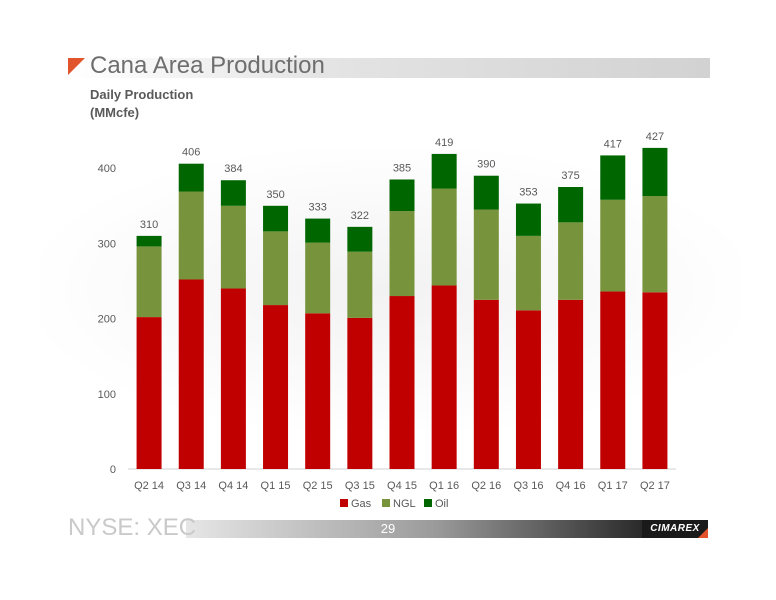 This screenshot has width=776, height=600. Describe the element at coordinates (115, 112) in the screenshot. I see `subtitle-line-2: (MMcfe)` at that location.